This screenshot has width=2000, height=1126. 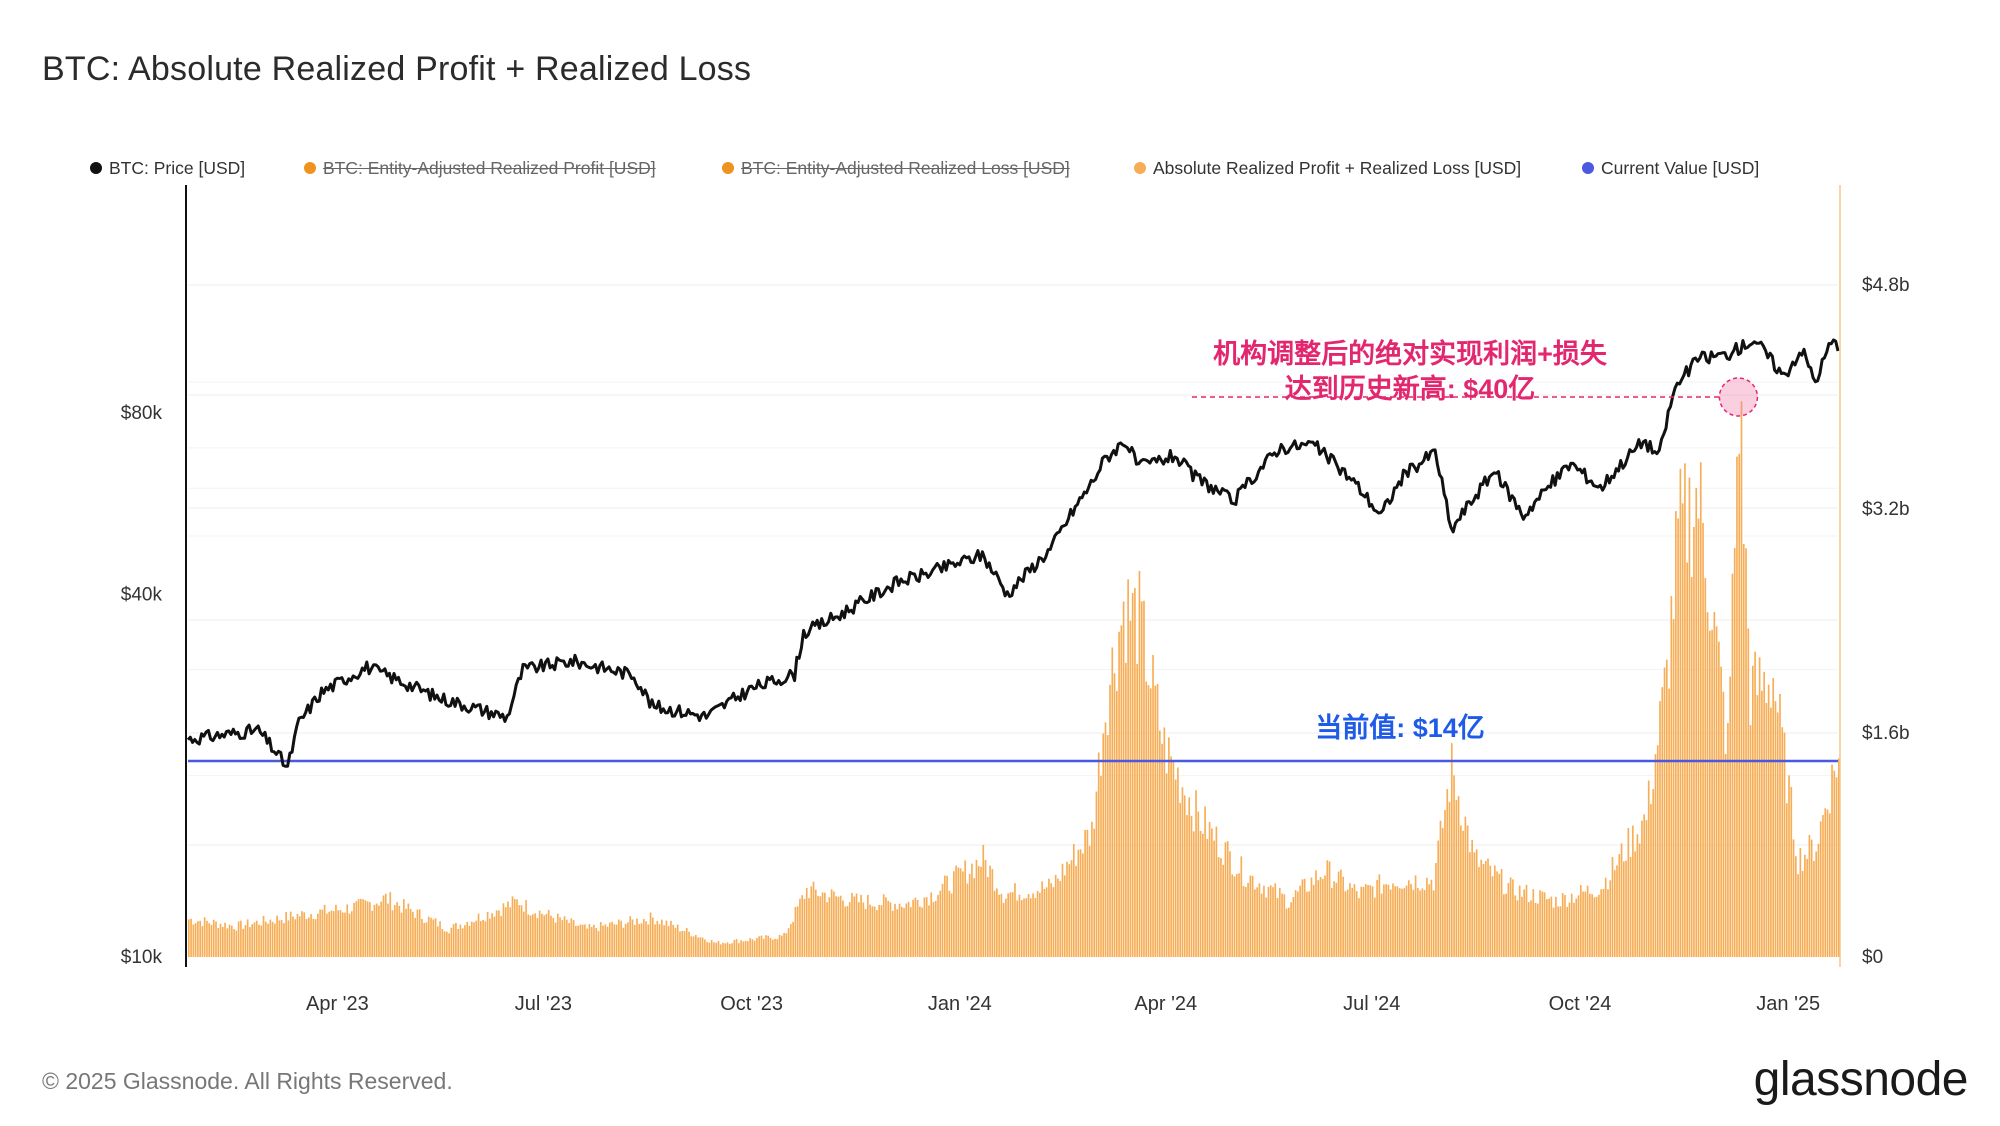 What do you see at coordinates (960, 1004) in the screenshot?
I see `x-tick-label: Jan '24` at bounding box center [960, 1004].